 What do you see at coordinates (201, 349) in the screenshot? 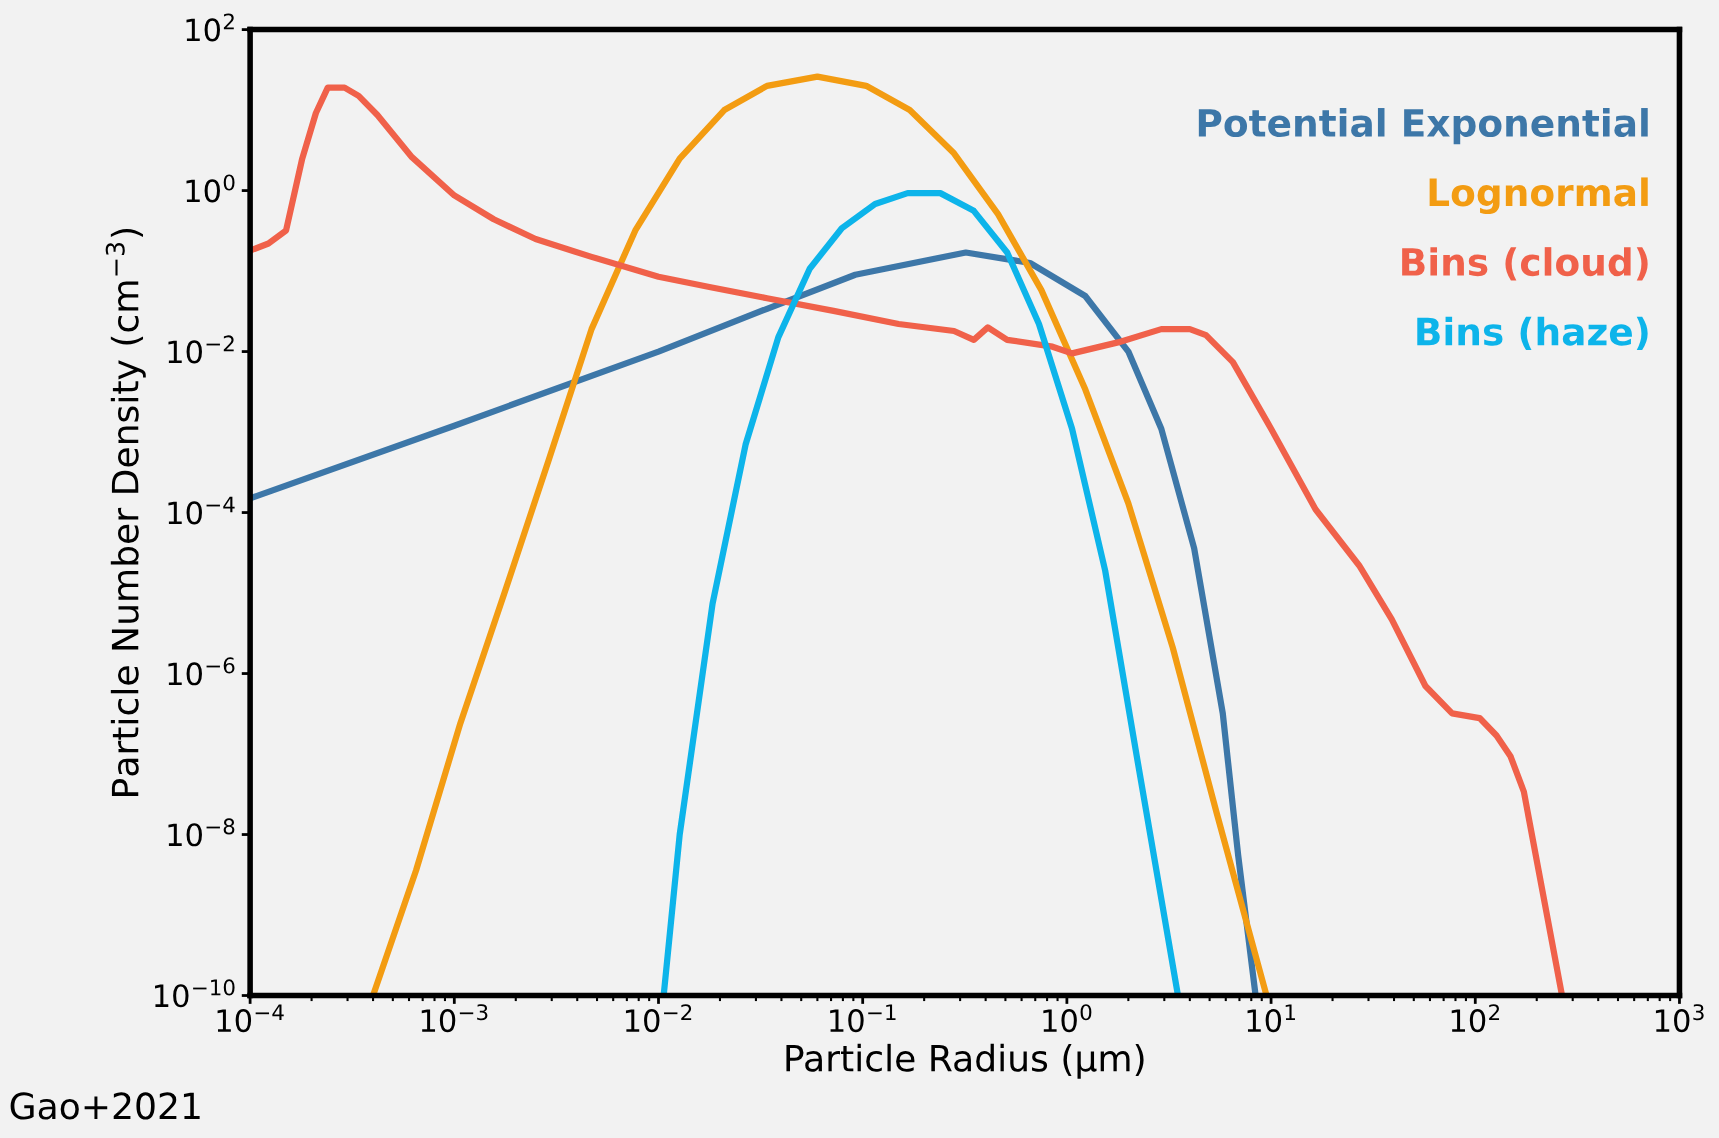
I see `y-tick-label: 10$^{−2}$` at bounding box center [201, 349].